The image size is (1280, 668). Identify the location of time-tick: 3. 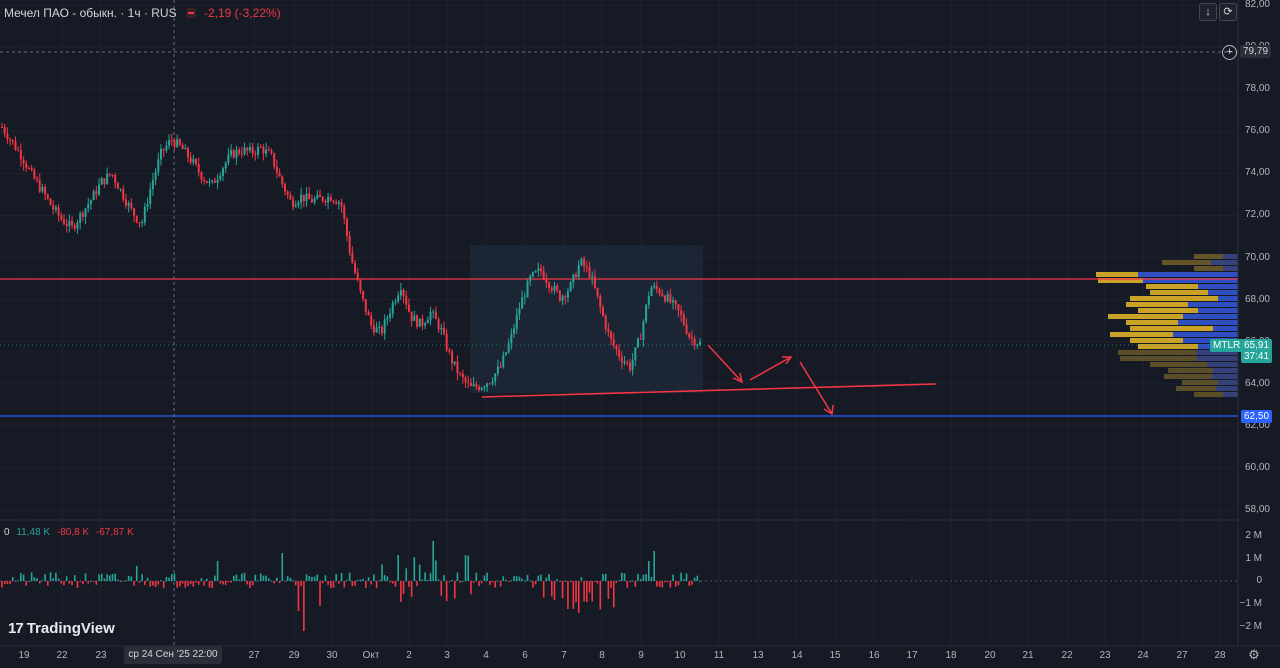
(447, 655).